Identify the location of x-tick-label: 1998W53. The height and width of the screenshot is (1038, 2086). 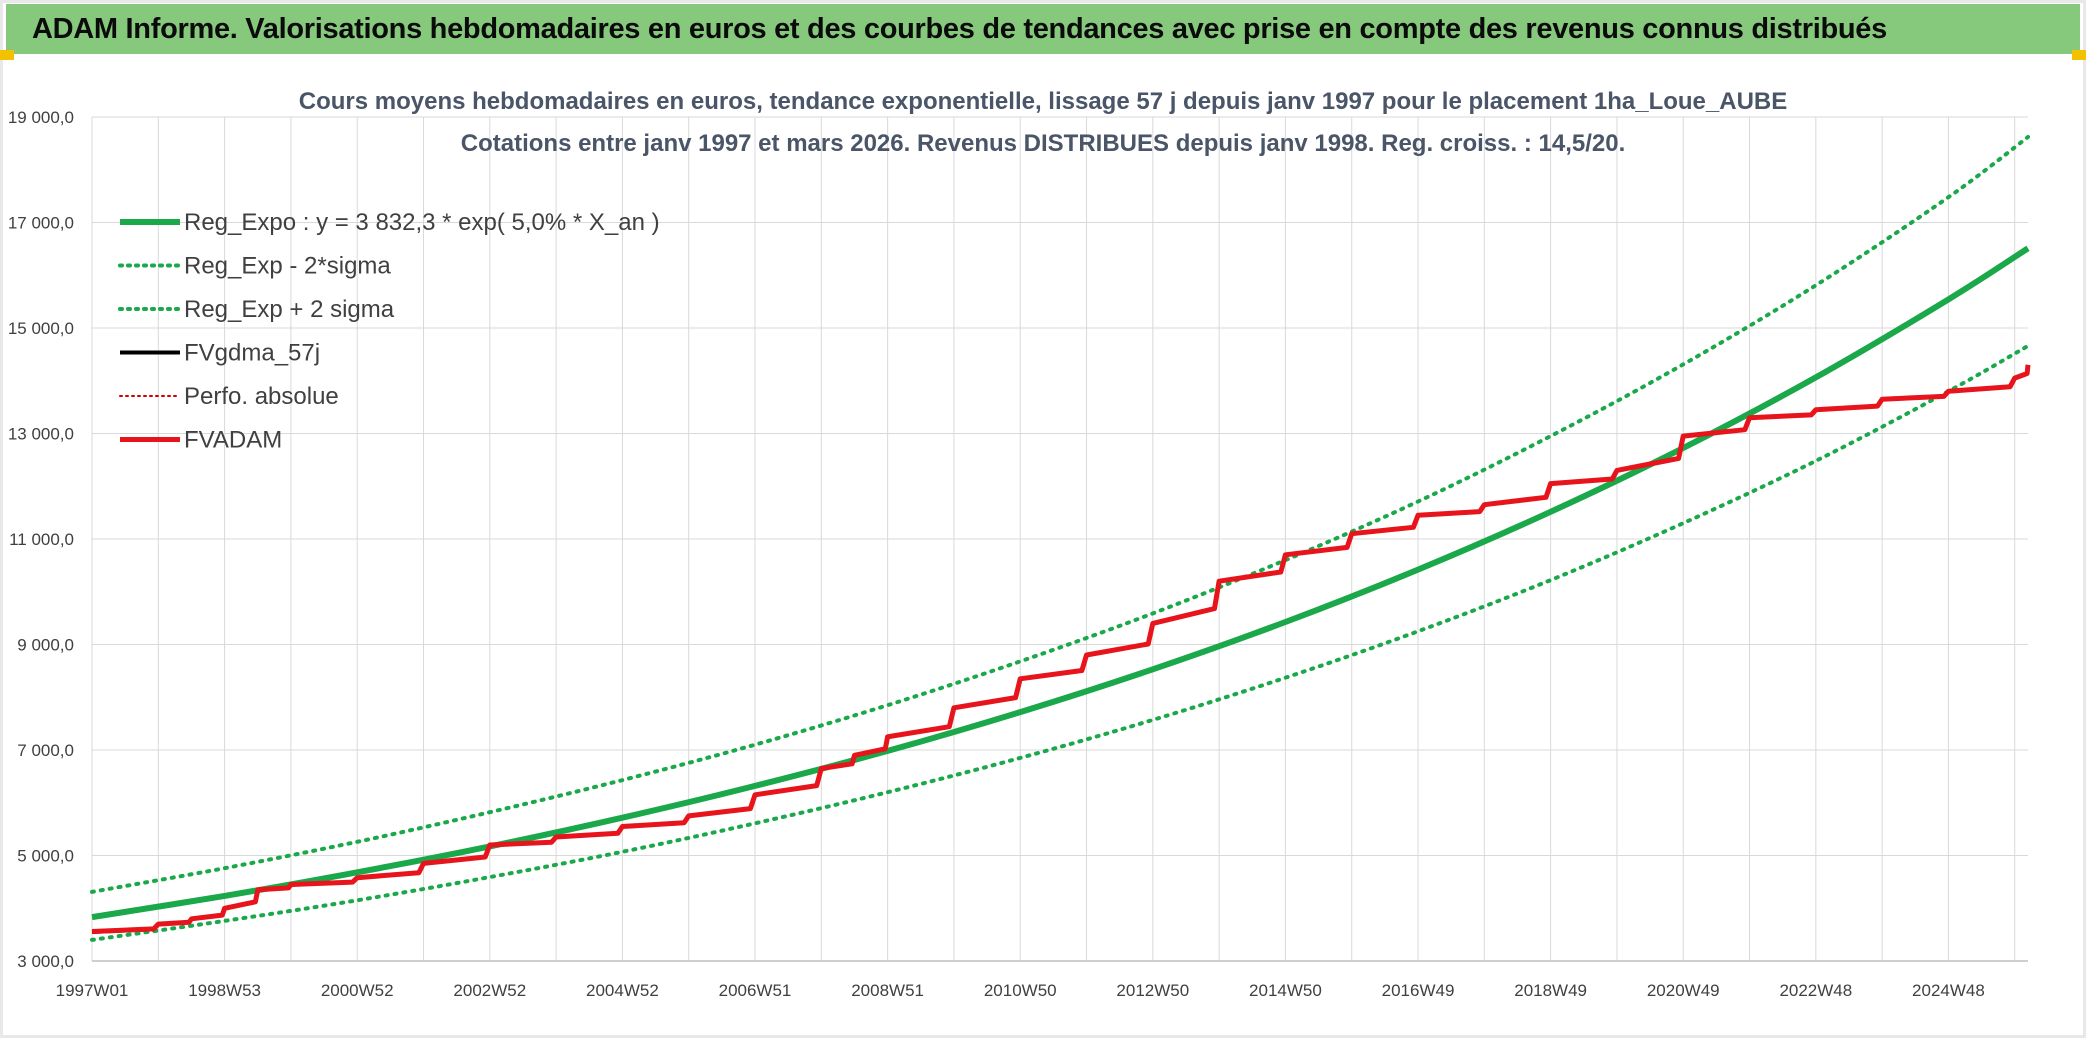
(224, 990).